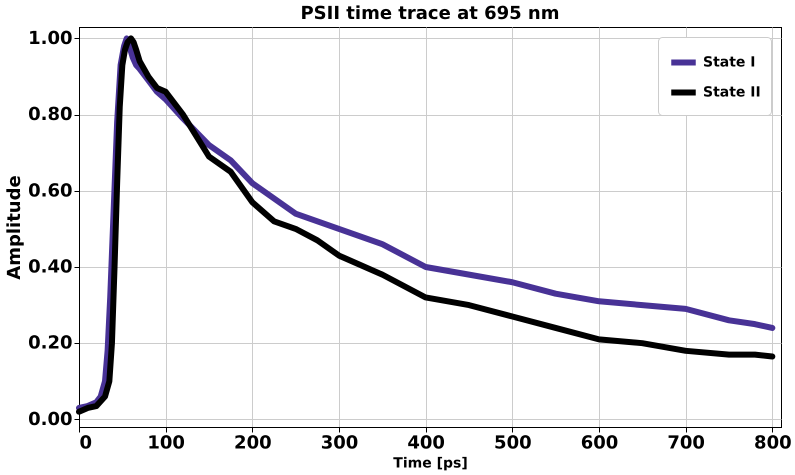 The image size is (795, 475). Describe the element at coordinates (729, 62) in the screenshot. I see `legend-label: State I` at that location.